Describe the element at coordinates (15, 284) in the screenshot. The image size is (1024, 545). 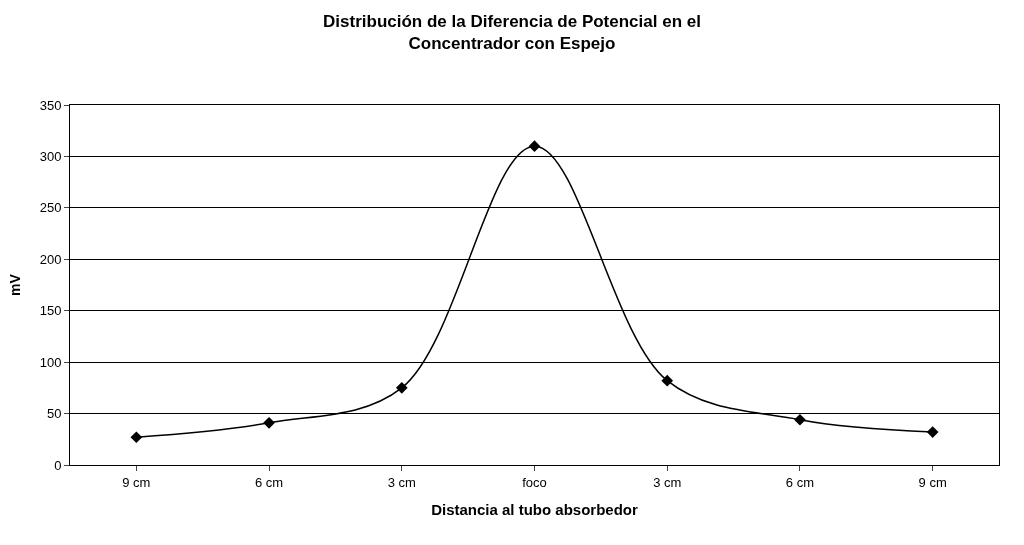
I see `y-axis-title: mV` at that location.